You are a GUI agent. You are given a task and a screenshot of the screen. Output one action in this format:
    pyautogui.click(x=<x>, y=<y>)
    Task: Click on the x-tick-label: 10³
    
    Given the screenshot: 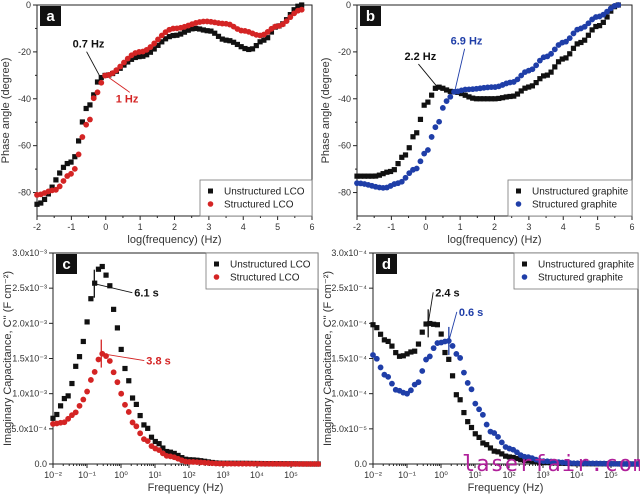 What is the action you would take?
    pyautogui.click(x=542, y=475)
    